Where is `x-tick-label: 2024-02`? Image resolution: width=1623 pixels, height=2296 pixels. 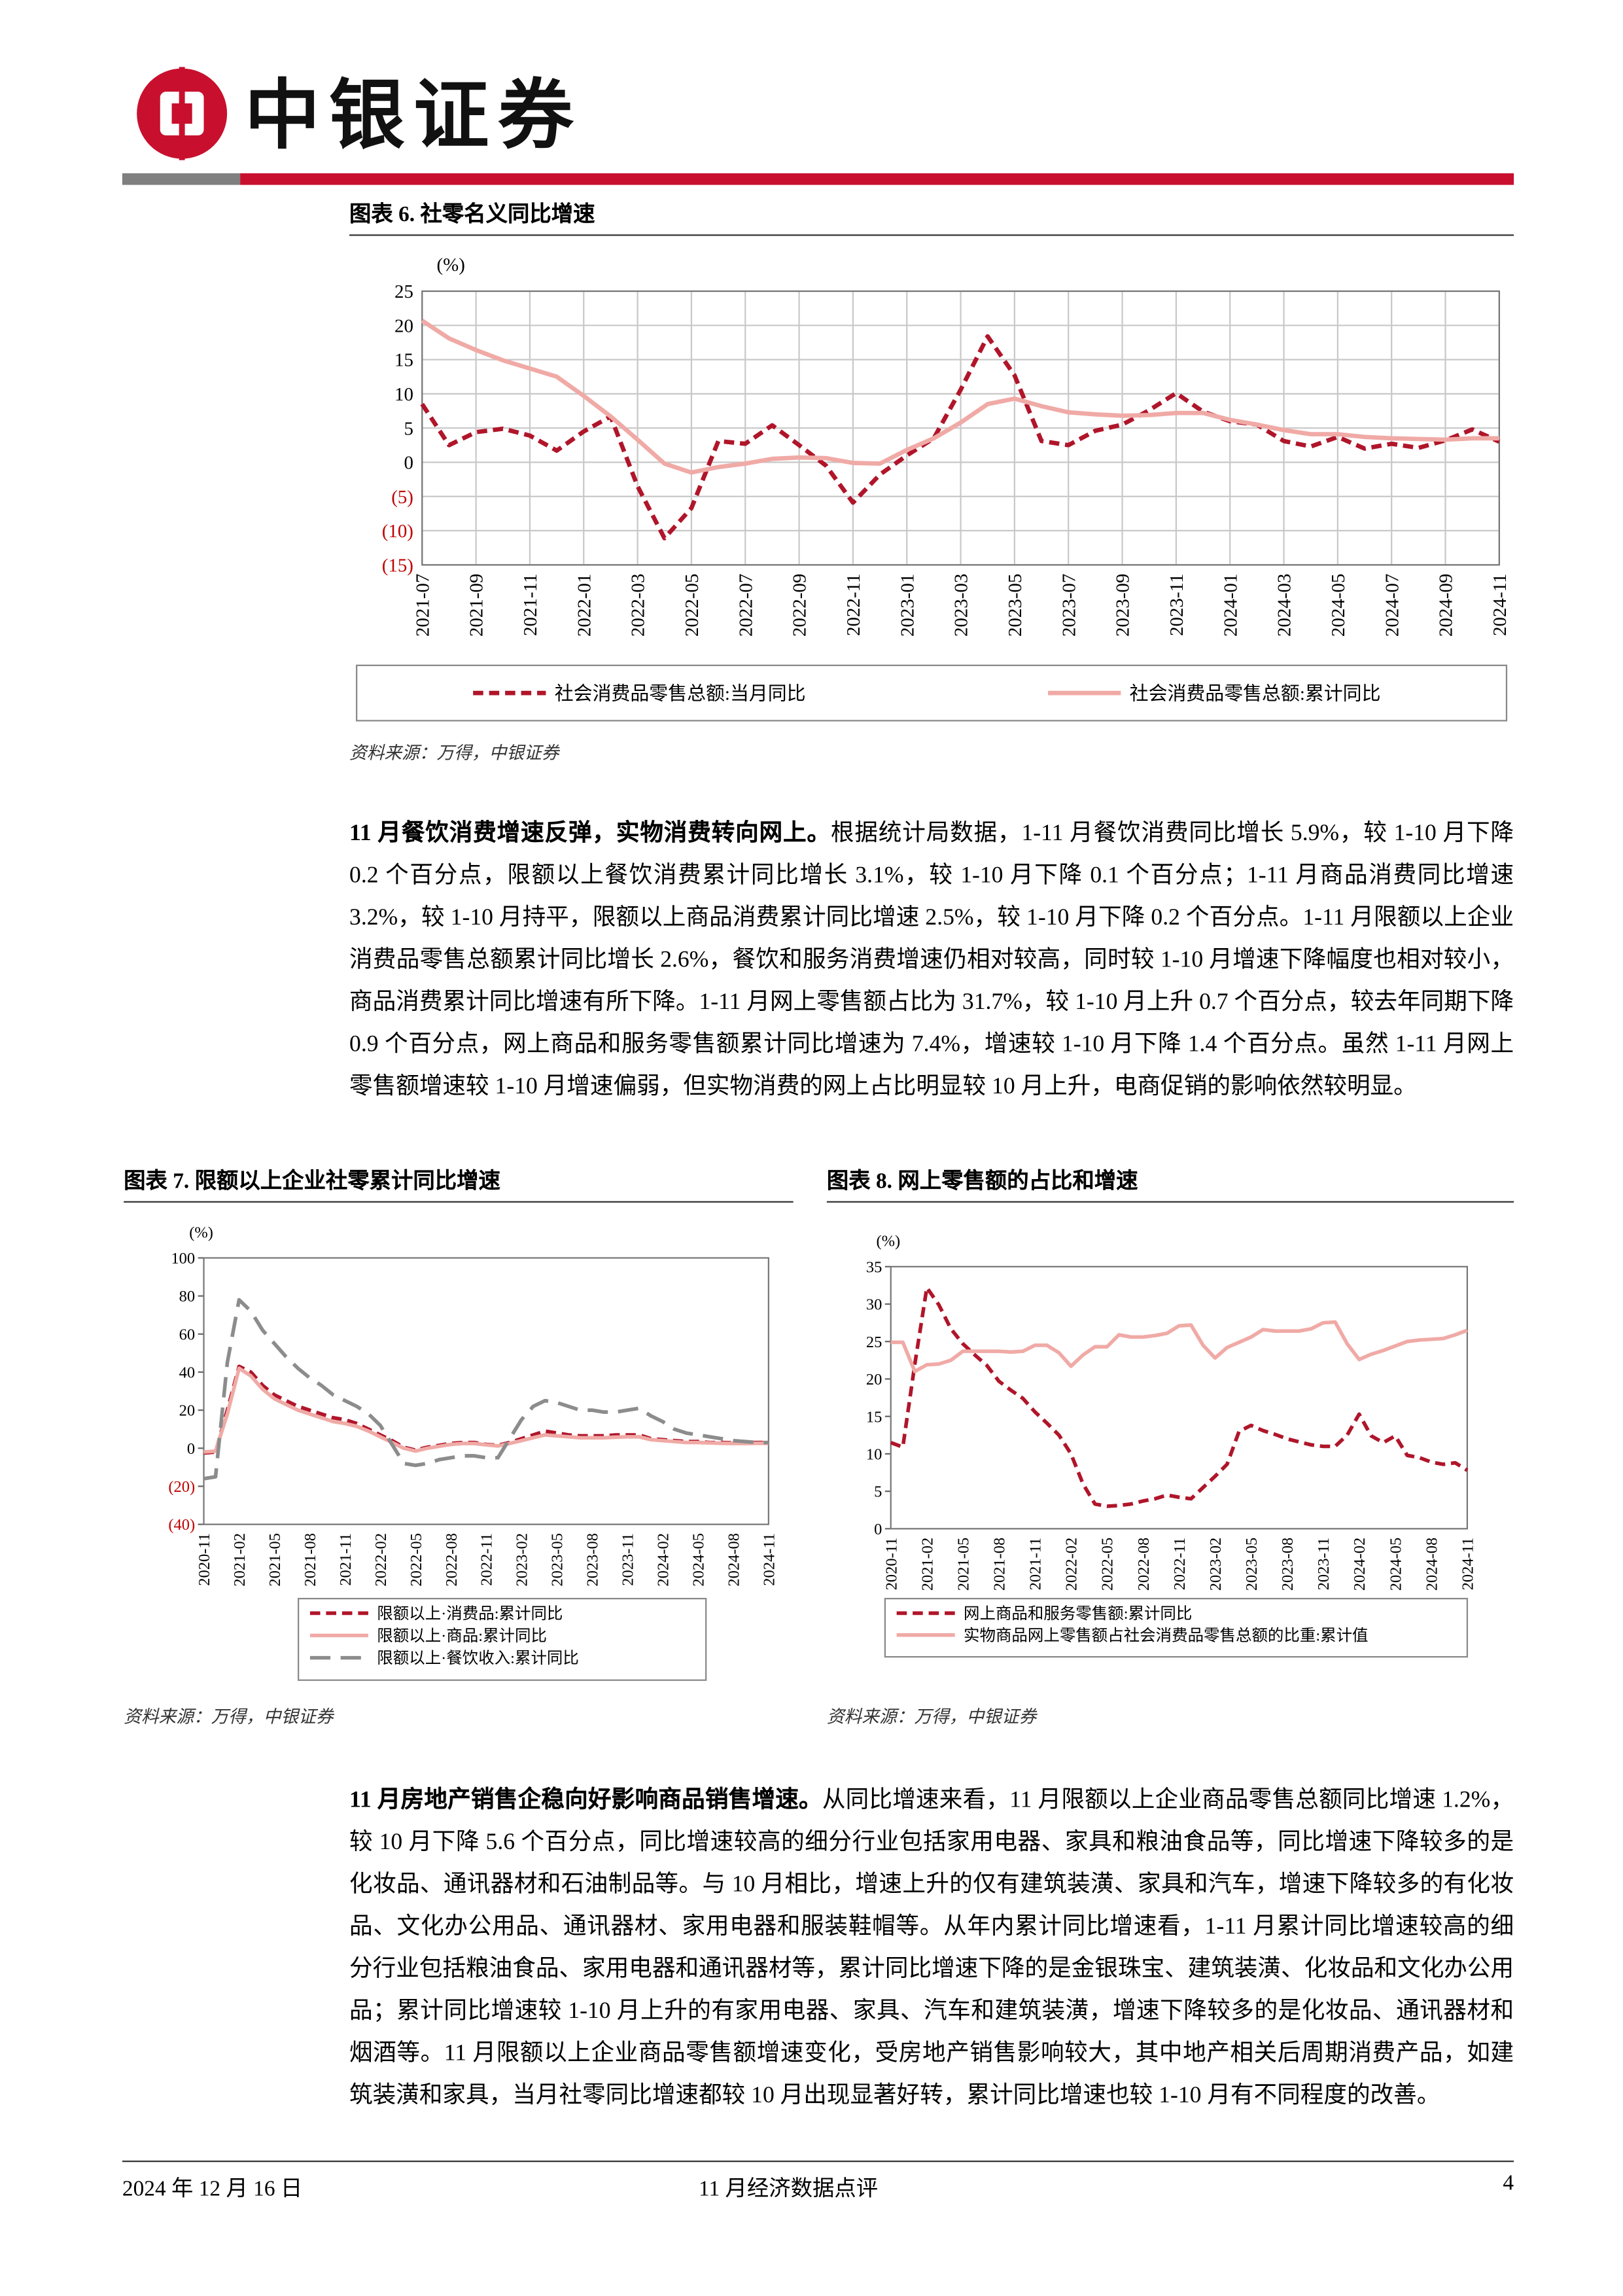
x-tick-label: 2024-02 is located at coordinates (1360, 1564).